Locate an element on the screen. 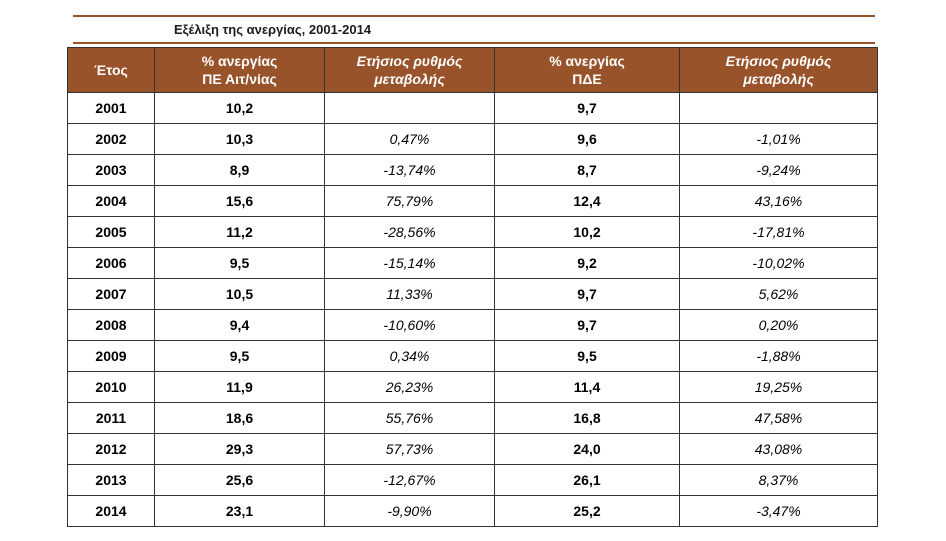 The image size is (946, 541). year-cell: 2001 is located at coordinates (111, 108).